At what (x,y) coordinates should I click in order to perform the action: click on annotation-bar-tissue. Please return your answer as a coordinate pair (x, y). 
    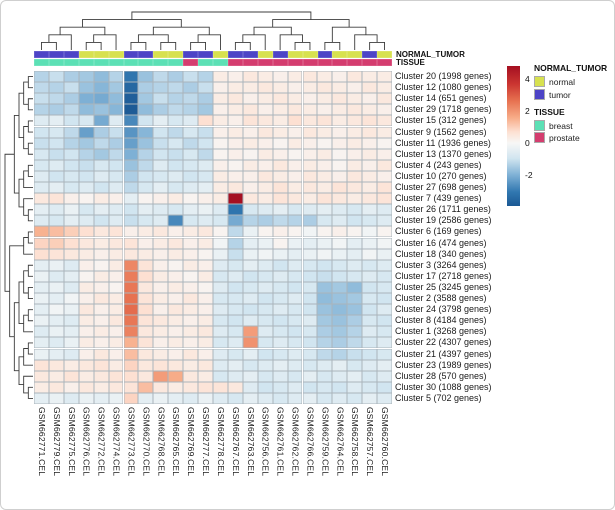
    Looking at the image, I should click on (213, 62).